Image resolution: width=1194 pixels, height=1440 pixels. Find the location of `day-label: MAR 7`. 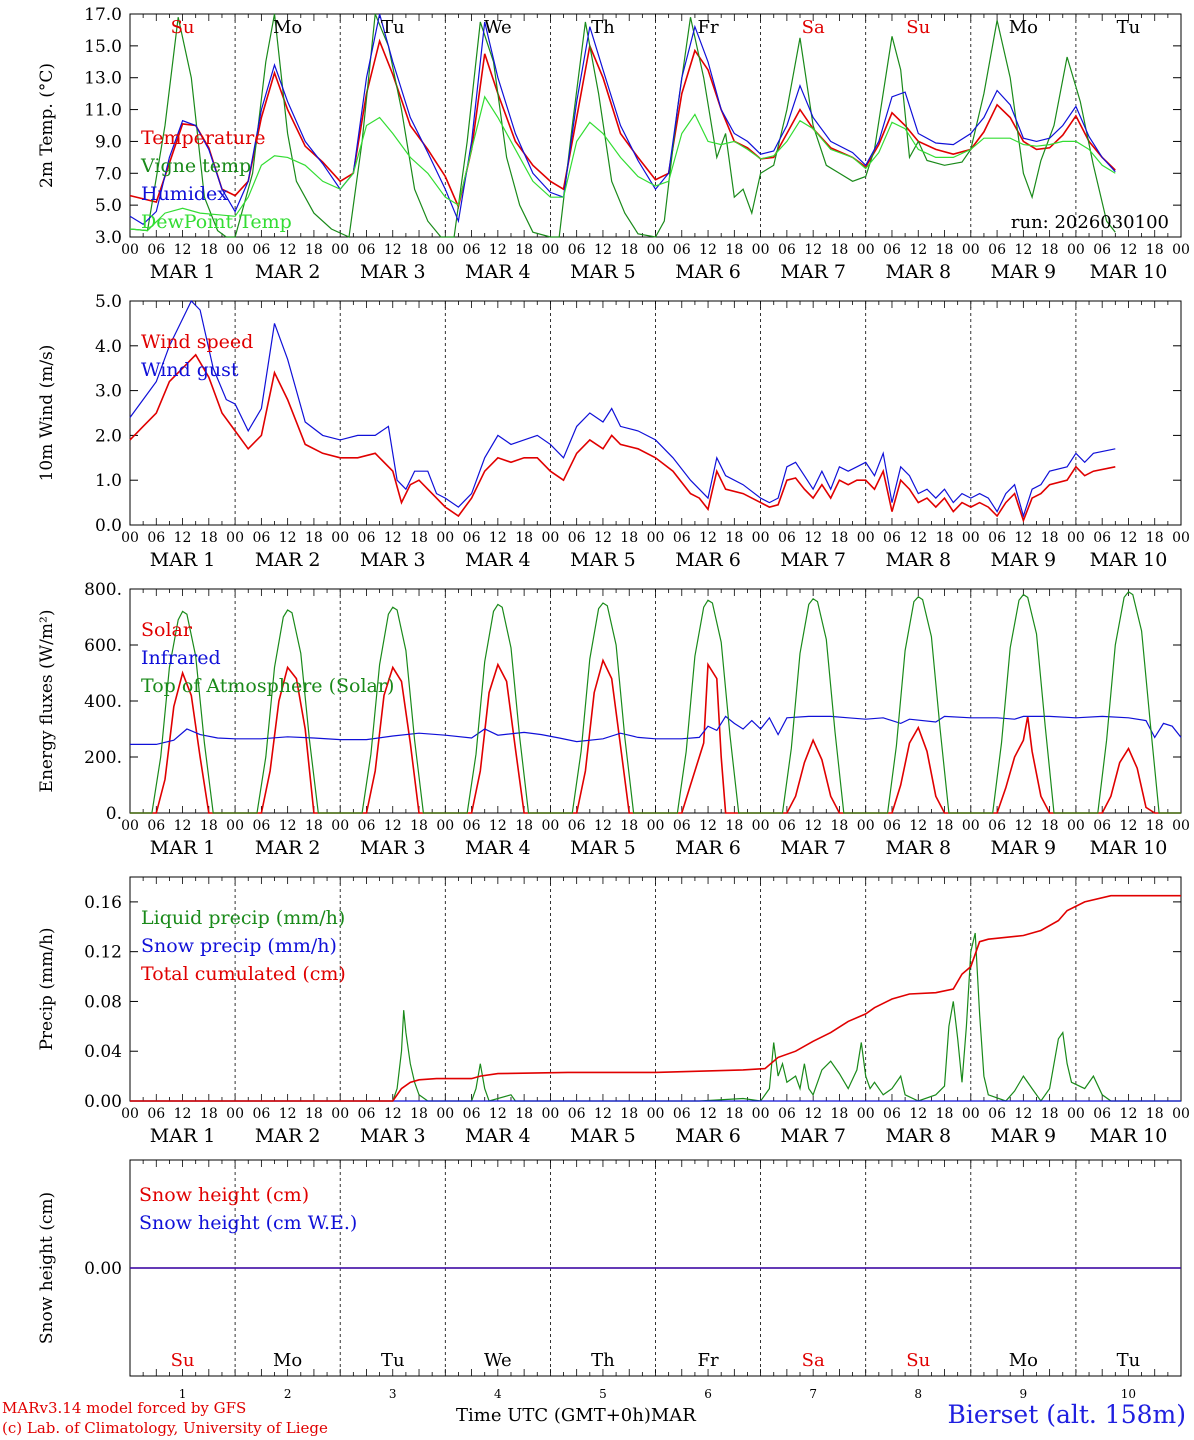

day-label: MAR 7 is located at coordinates (813, 1136).